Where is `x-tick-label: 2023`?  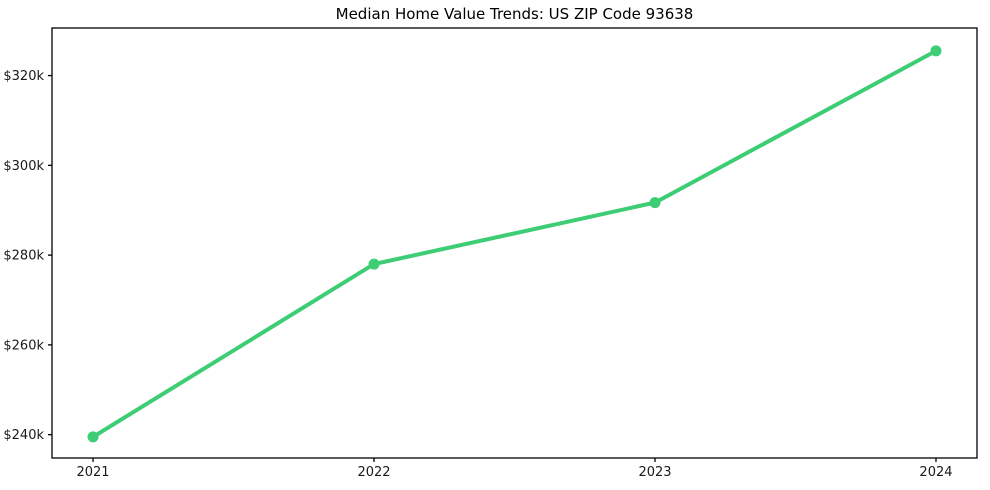 x-tick-label: 2023 is located at coordinates (654, 472).